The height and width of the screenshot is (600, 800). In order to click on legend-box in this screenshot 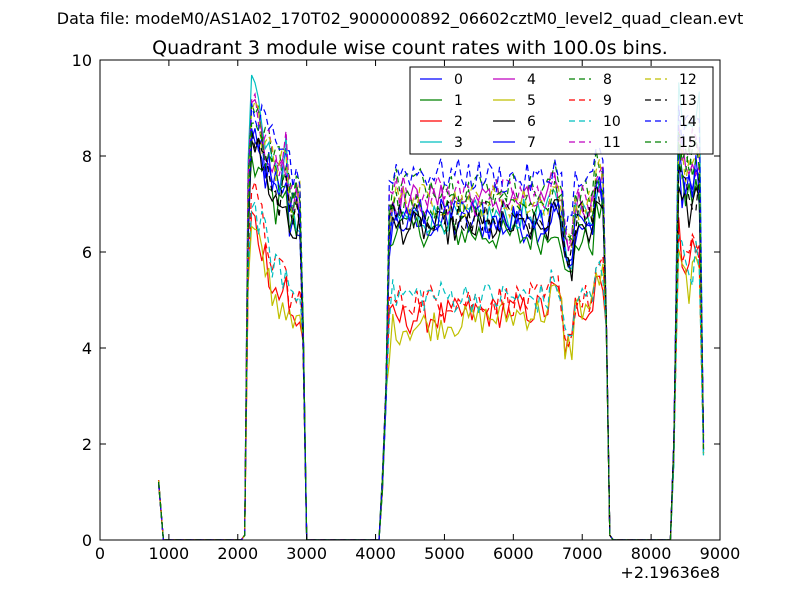, I will do `click(561, 110)`.